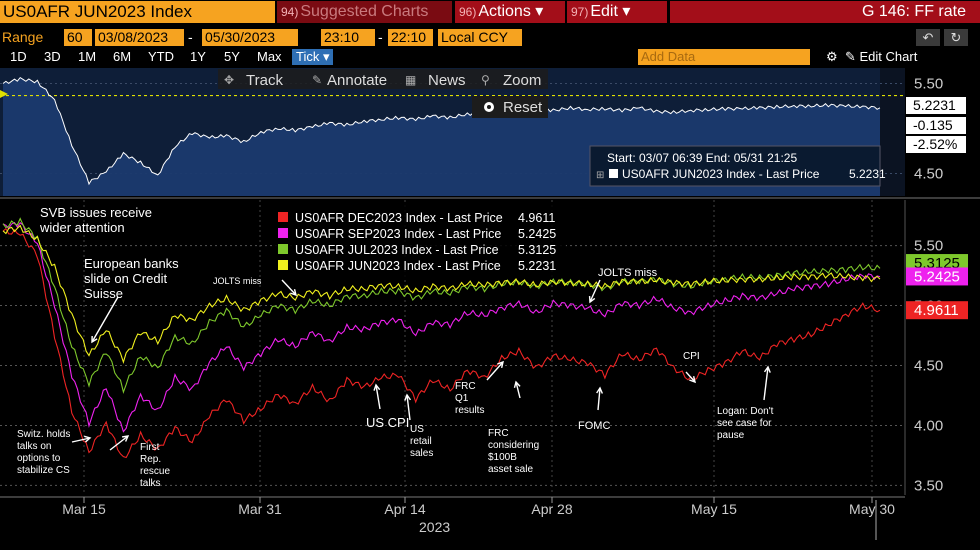 The image size is (980, 550). I want to click on x-tick-label: May 15, so click(714, 509).